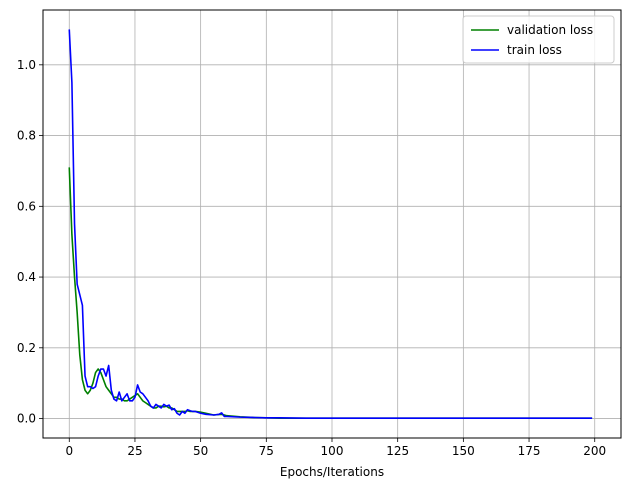 Image resolution: width=630 pixels, height=489 pixels. Describe the element at coordinates (332, 451) in the screenshot. I see `x-tick-label: 100` at that location.